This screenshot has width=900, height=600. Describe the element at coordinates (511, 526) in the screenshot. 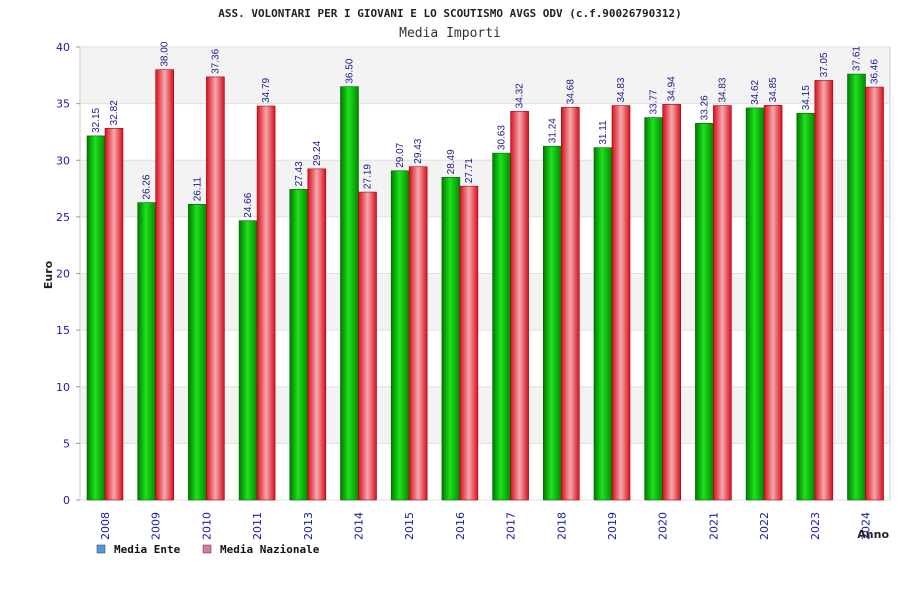

I see `x-tick-label-2017: 2017` at that location.